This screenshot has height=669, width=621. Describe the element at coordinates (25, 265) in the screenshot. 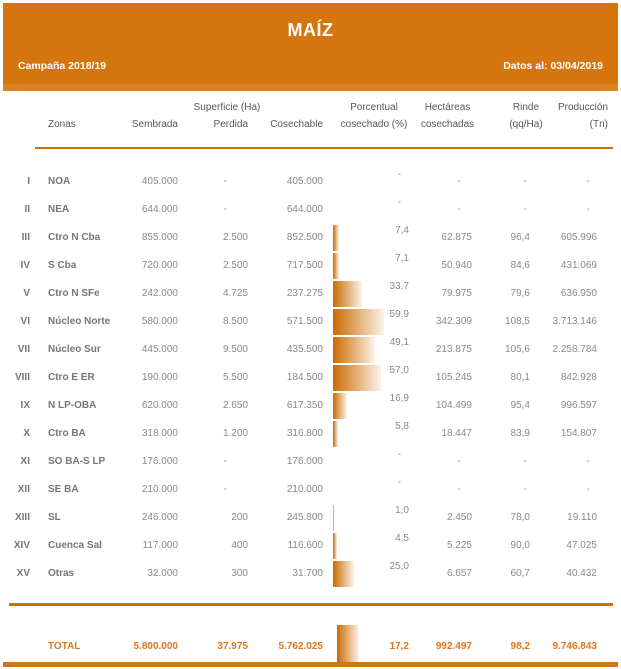

I see `zone-number: IV` at that location.